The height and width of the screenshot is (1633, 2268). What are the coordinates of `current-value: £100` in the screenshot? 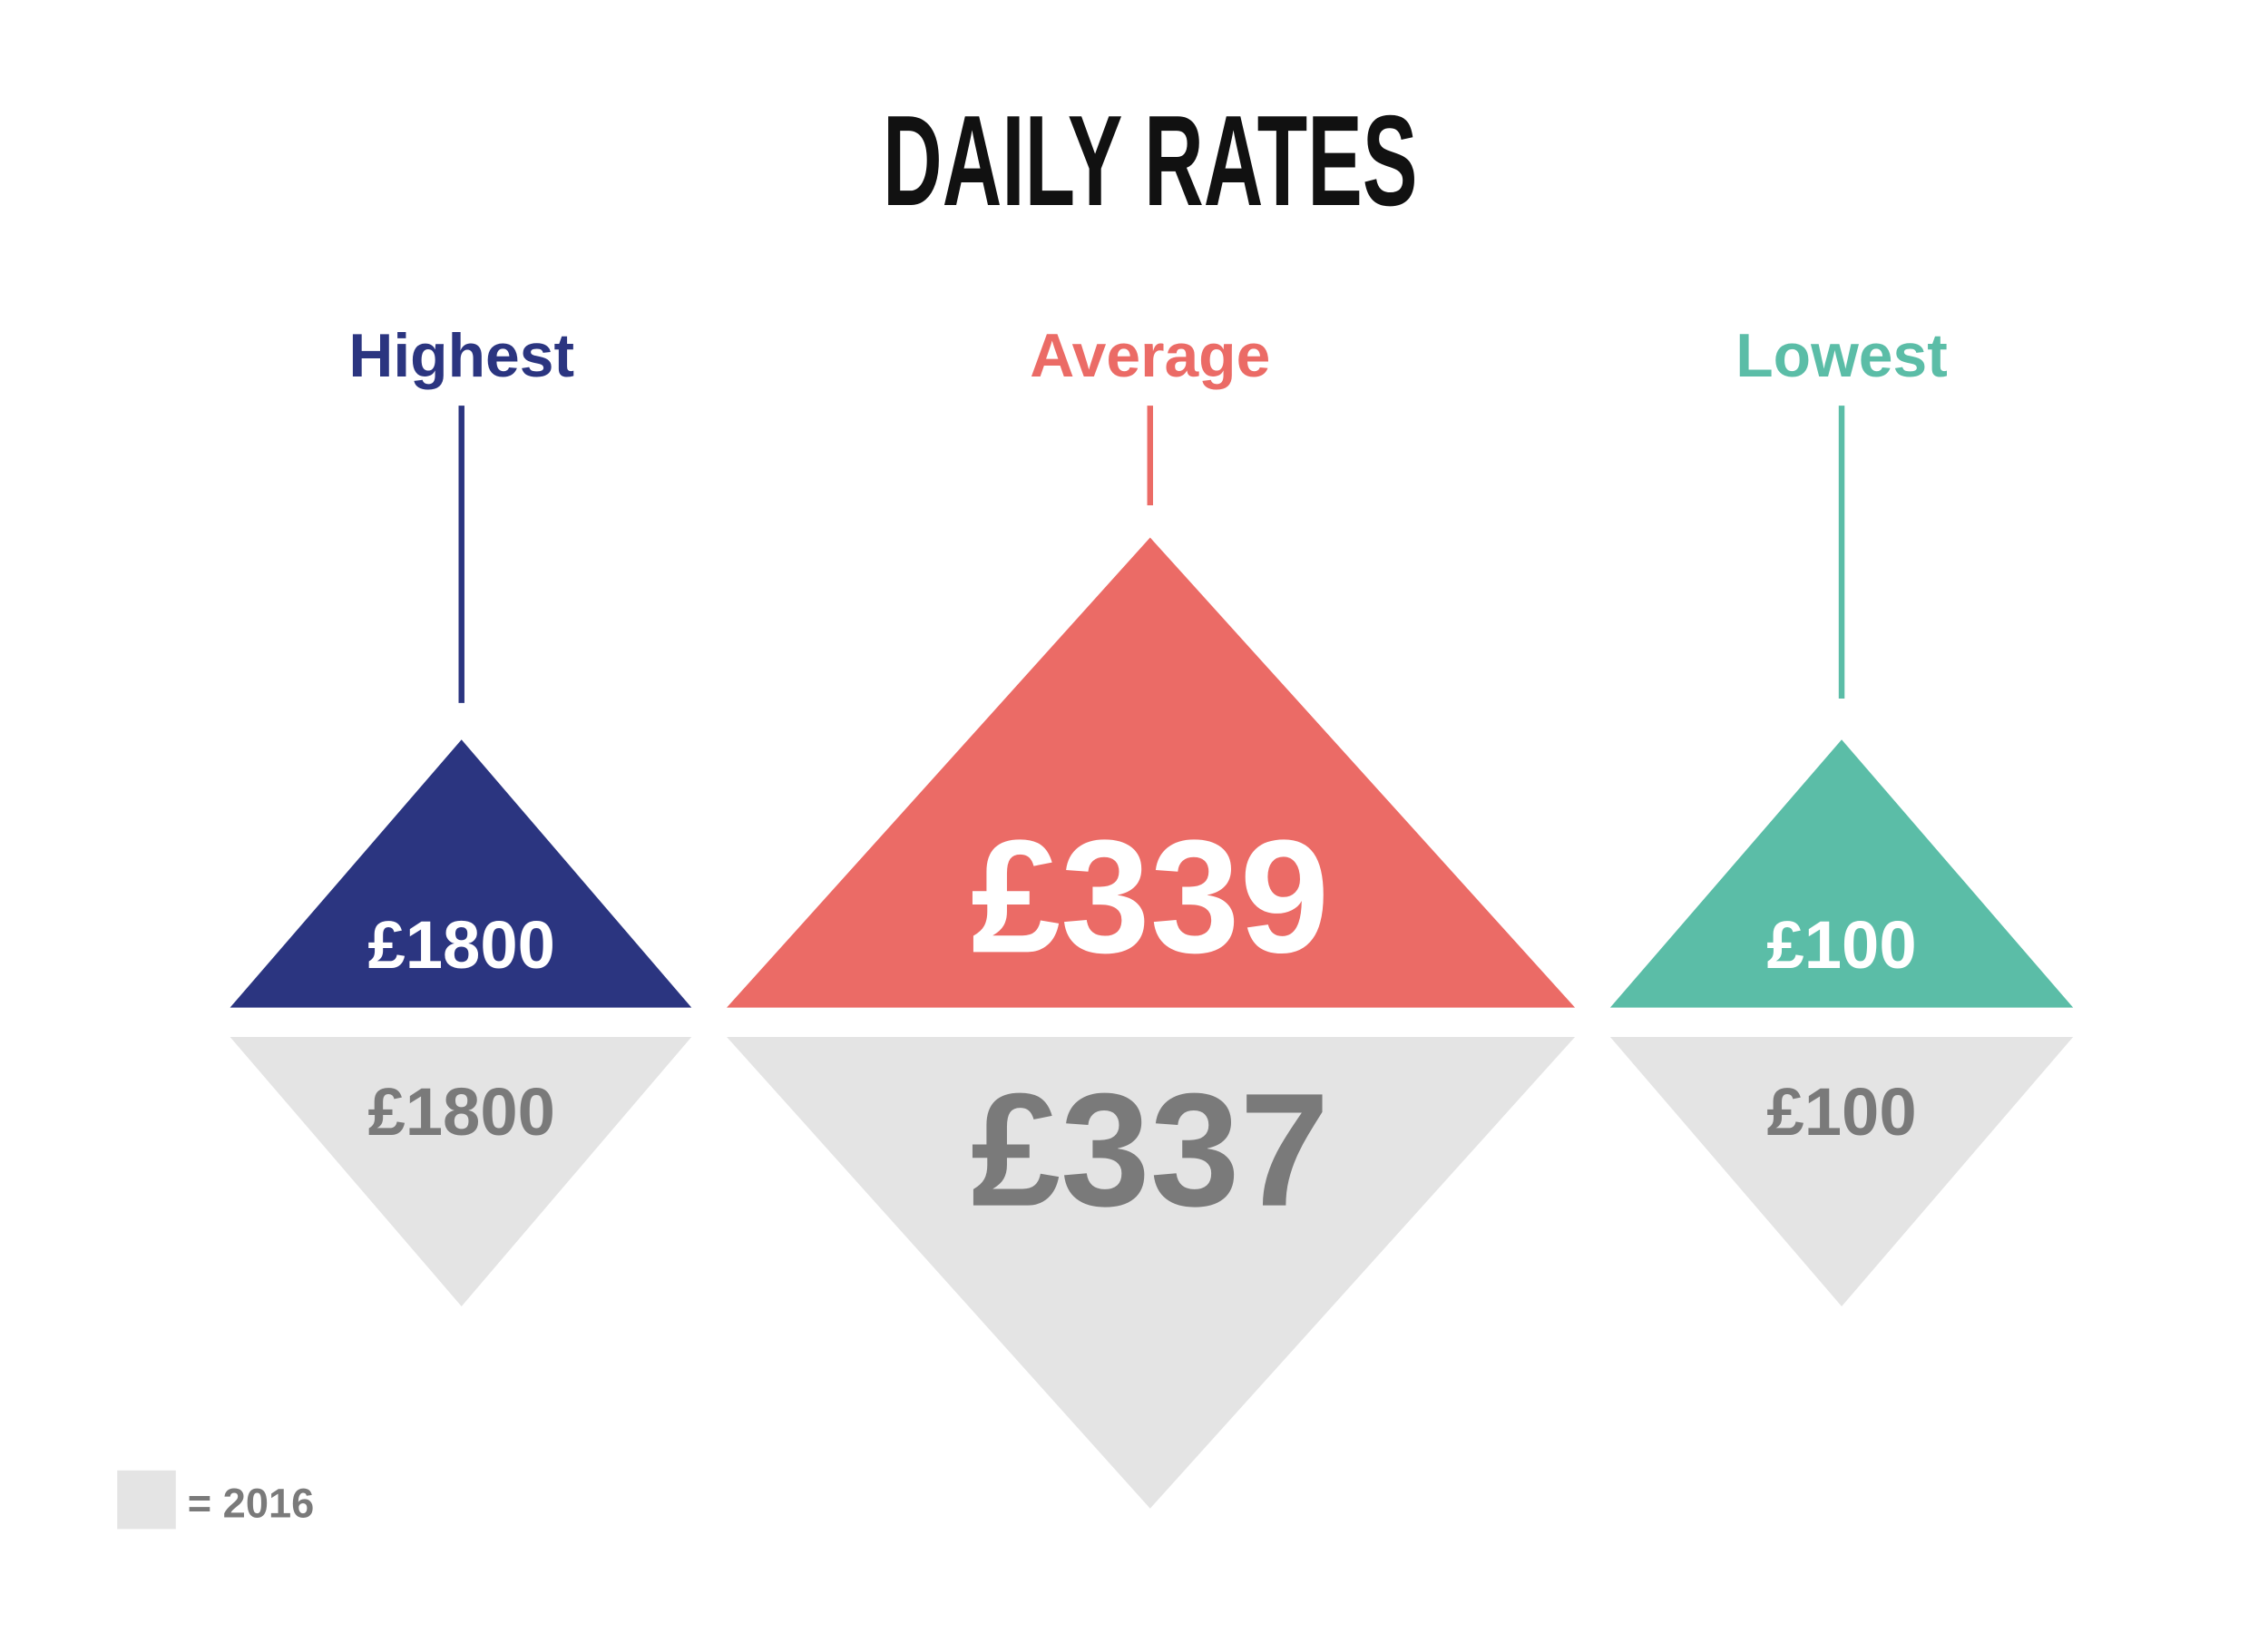 It's located at (1841, 945).